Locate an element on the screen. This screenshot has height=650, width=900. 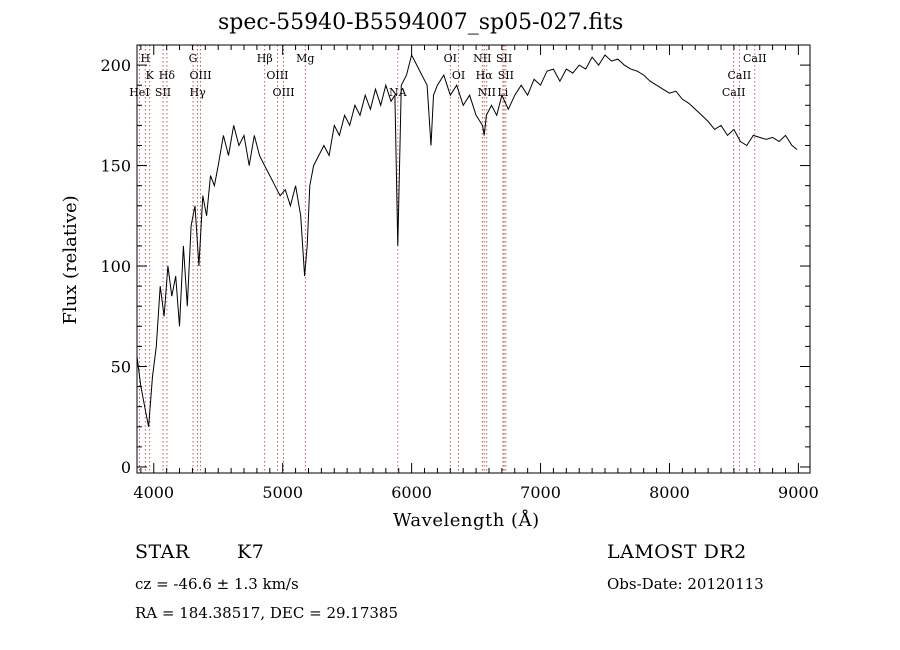
line-marker-label: Hδ is located at coordinates (167, 75).